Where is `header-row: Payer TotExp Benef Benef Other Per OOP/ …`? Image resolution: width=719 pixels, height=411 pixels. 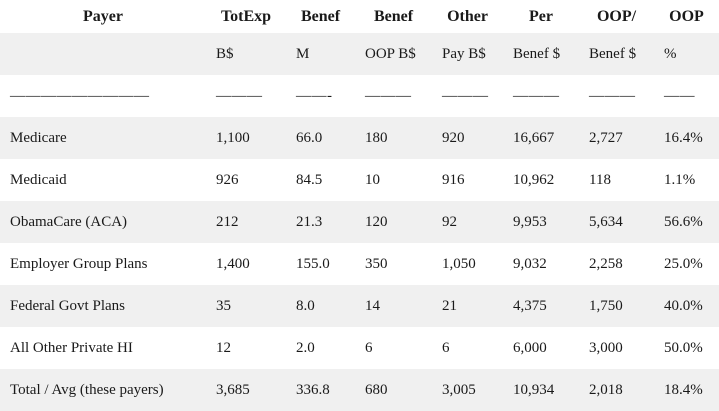 header-row: Payer TotExp Benef Benef Other Per OOP/ … is located at coordinates (359, 16).